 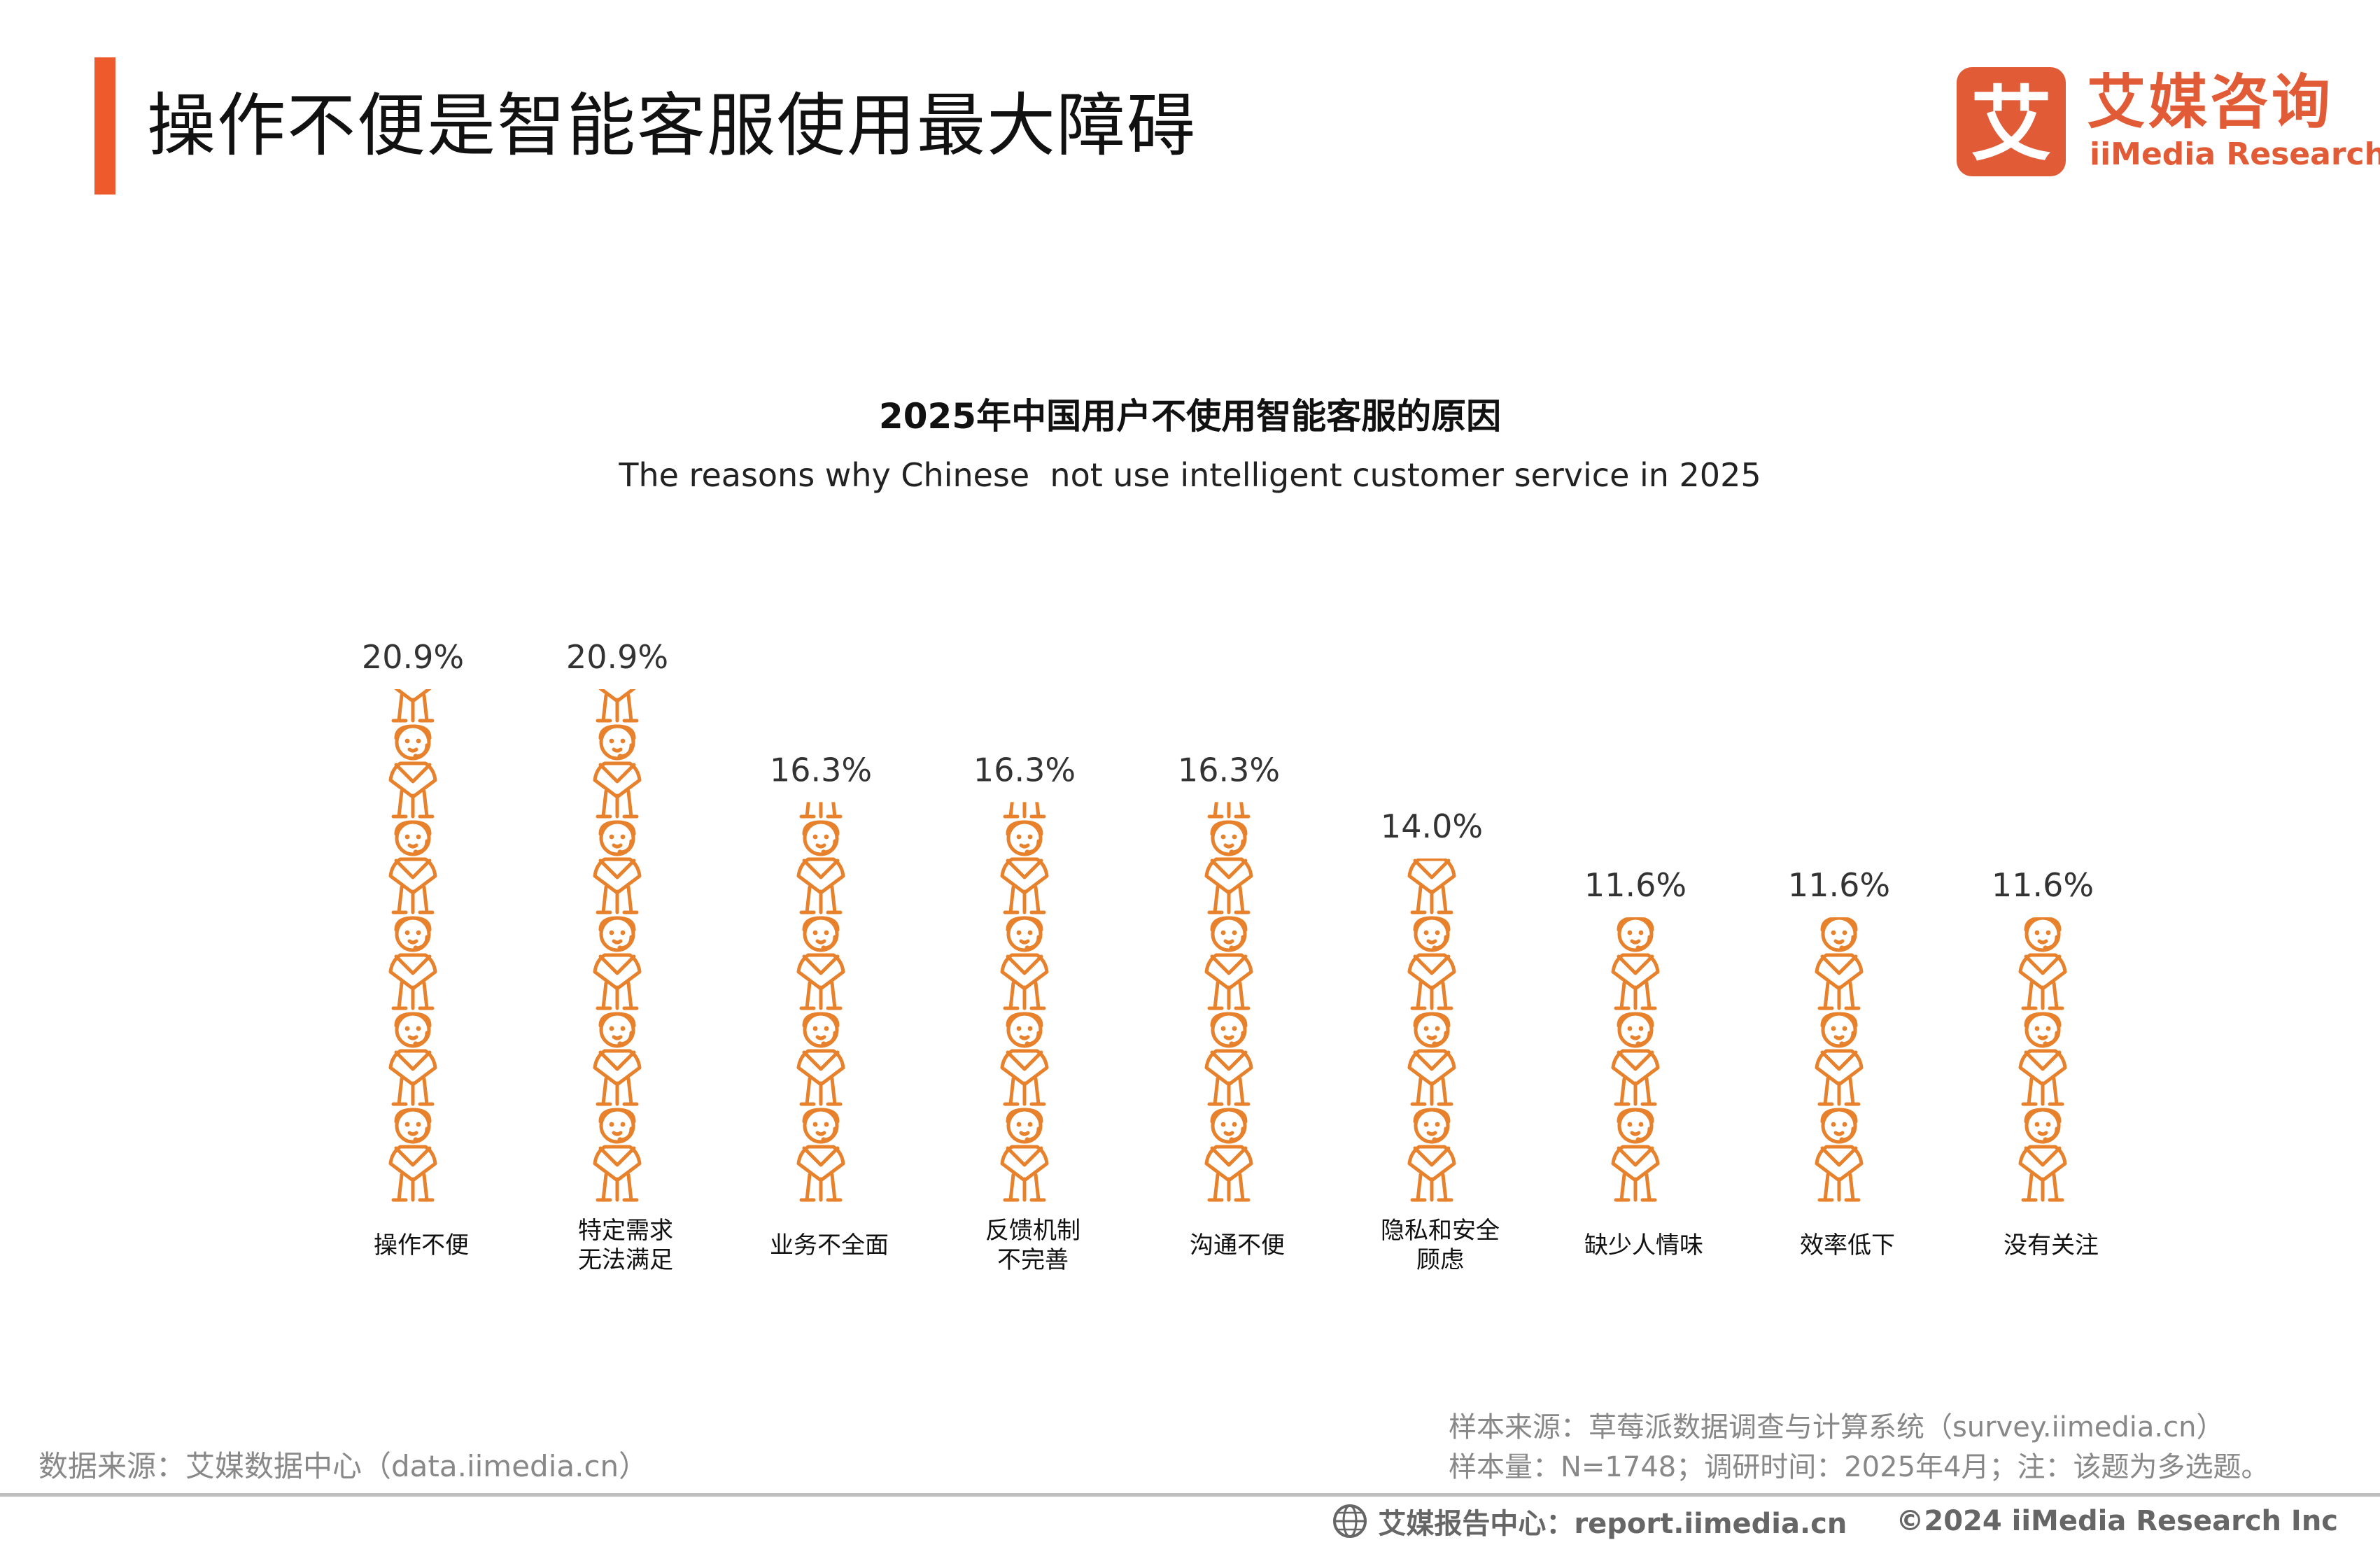 I want to click on category-label: 不完善, so click(x=1033, y=1260).